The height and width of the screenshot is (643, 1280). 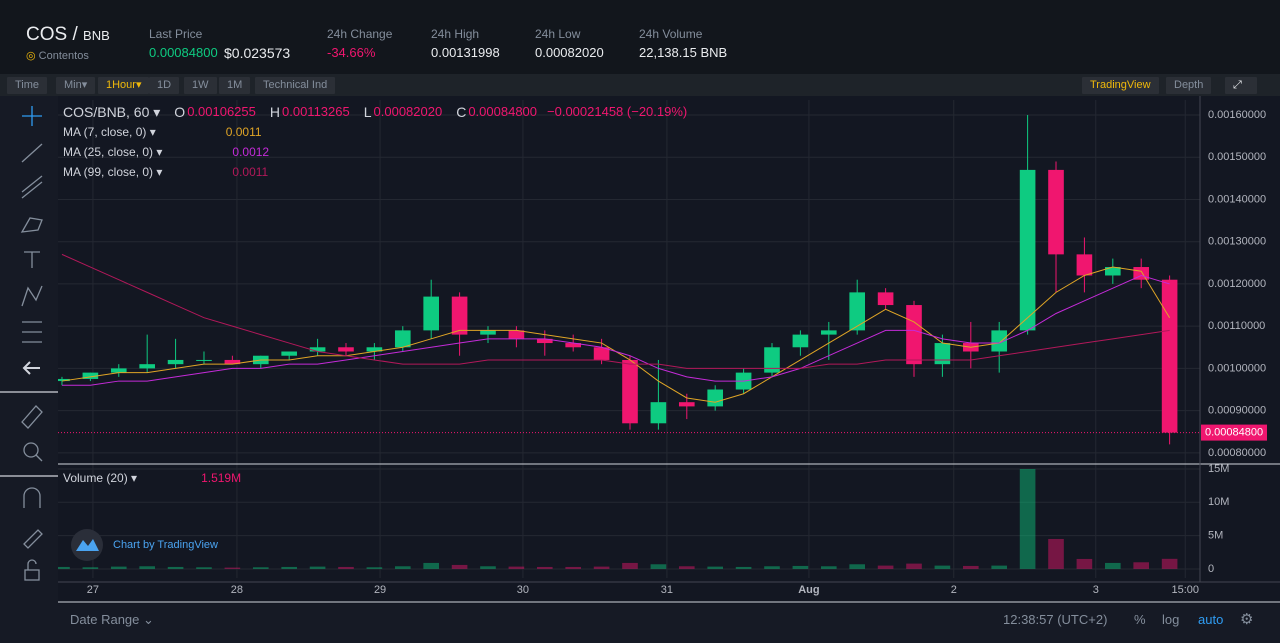 What do you see at coordinates (105, 619) in the screenshot?
I see `date-range-label: Date Range` at bounding box center [105, 619].